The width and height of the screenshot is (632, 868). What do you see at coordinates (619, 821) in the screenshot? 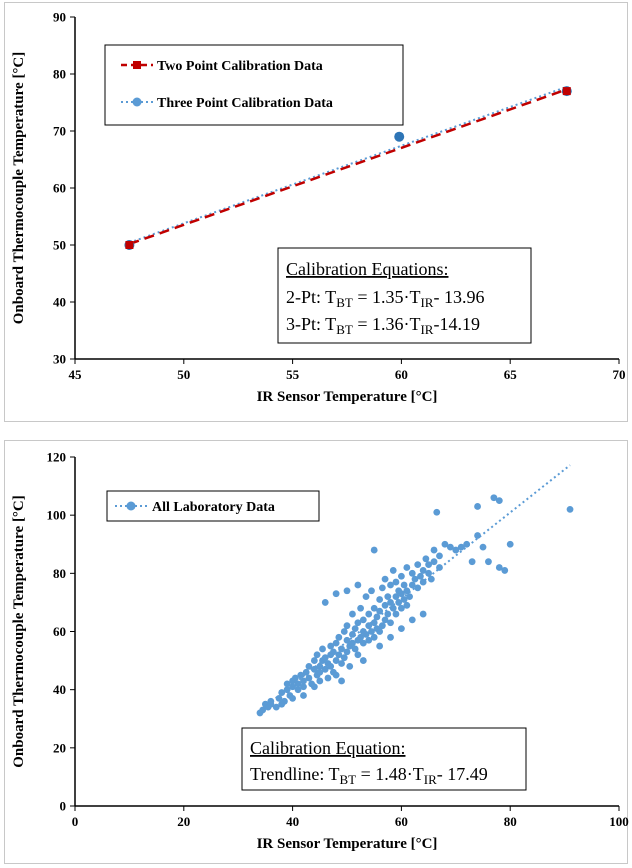
I see `x-tick-label: 100` at bounding box center [619, 821].